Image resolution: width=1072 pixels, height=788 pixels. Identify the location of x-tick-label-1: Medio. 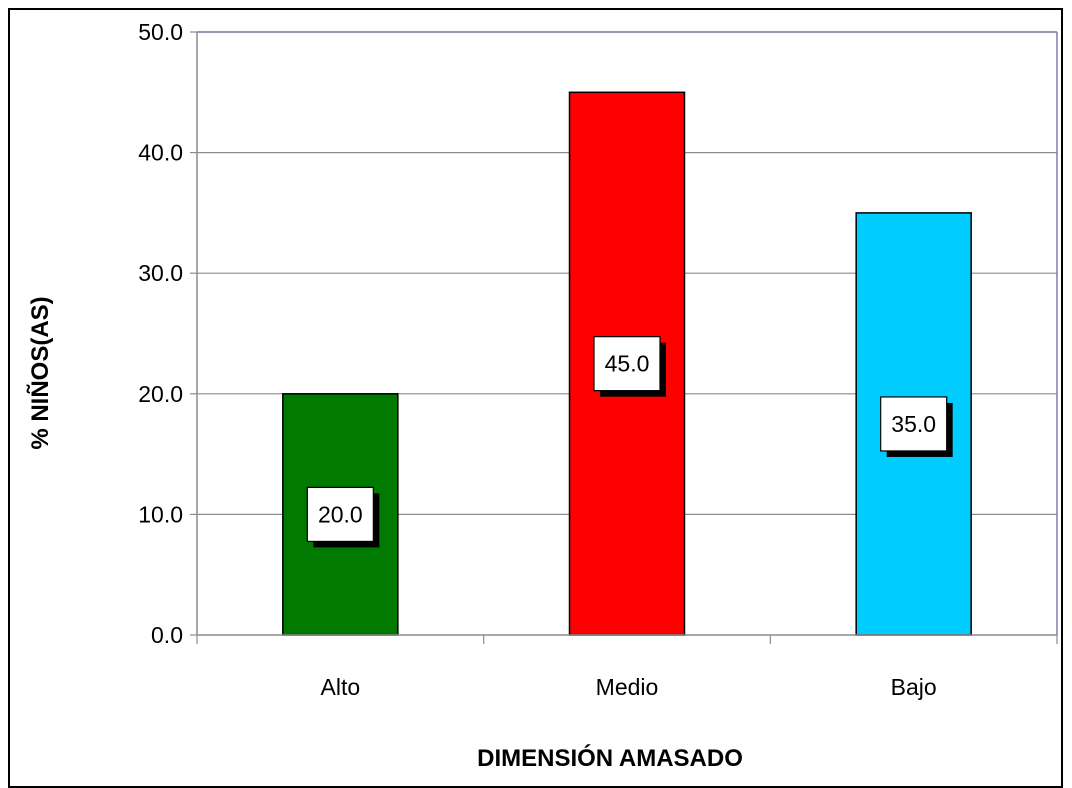
(627, 687).